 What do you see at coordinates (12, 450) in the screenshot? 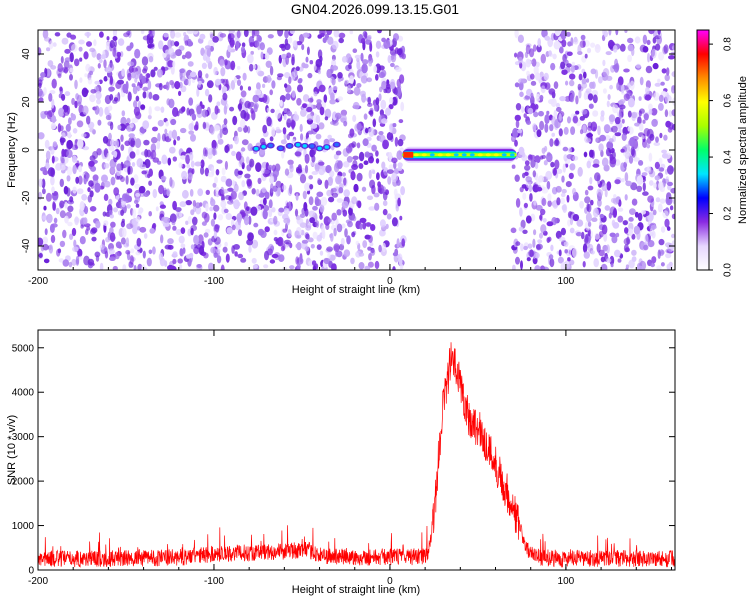
I see `snr-y-axis-label: SNR (10 * v/v)` at bounding box center [12, 450].